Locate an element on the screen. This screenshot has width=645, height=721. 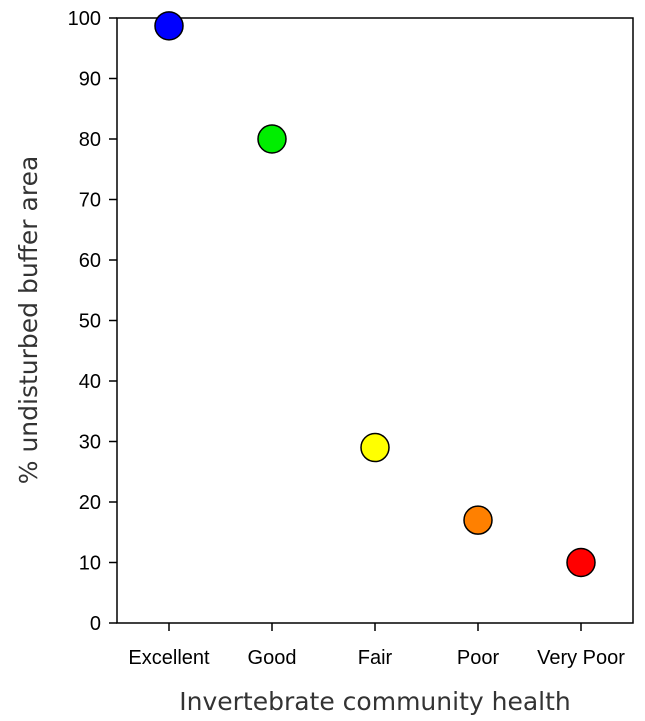
y-tick-label: 60 is located at coordinates (90, 261).